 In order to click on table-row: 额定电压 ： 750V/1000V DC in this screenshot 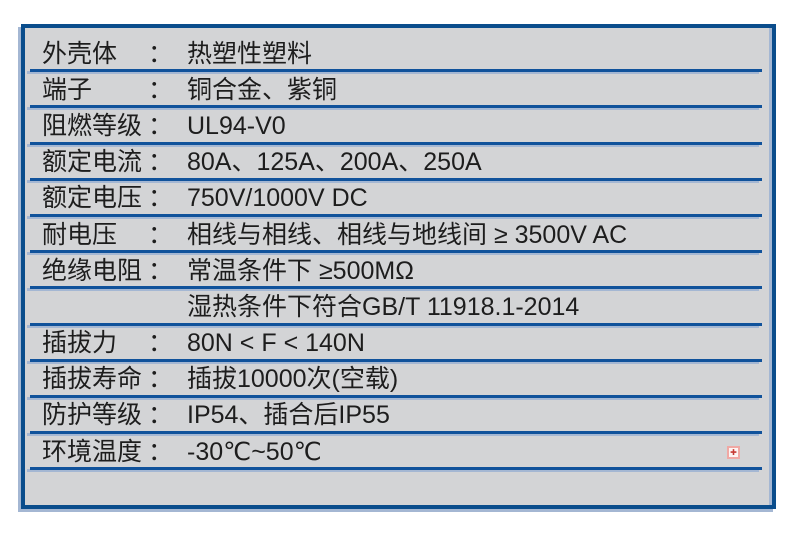, I will do `click(398, 199)`.